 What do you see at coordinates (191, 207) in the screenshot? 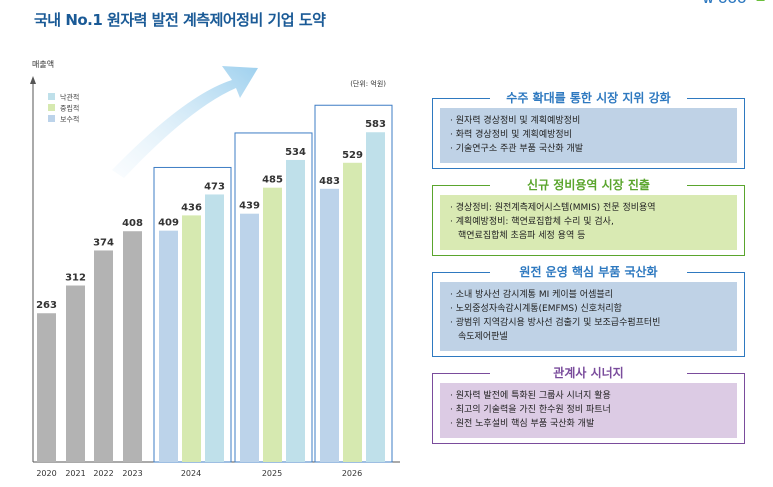
I see `bar-value-label: 436` at bounding box center [191, 207].